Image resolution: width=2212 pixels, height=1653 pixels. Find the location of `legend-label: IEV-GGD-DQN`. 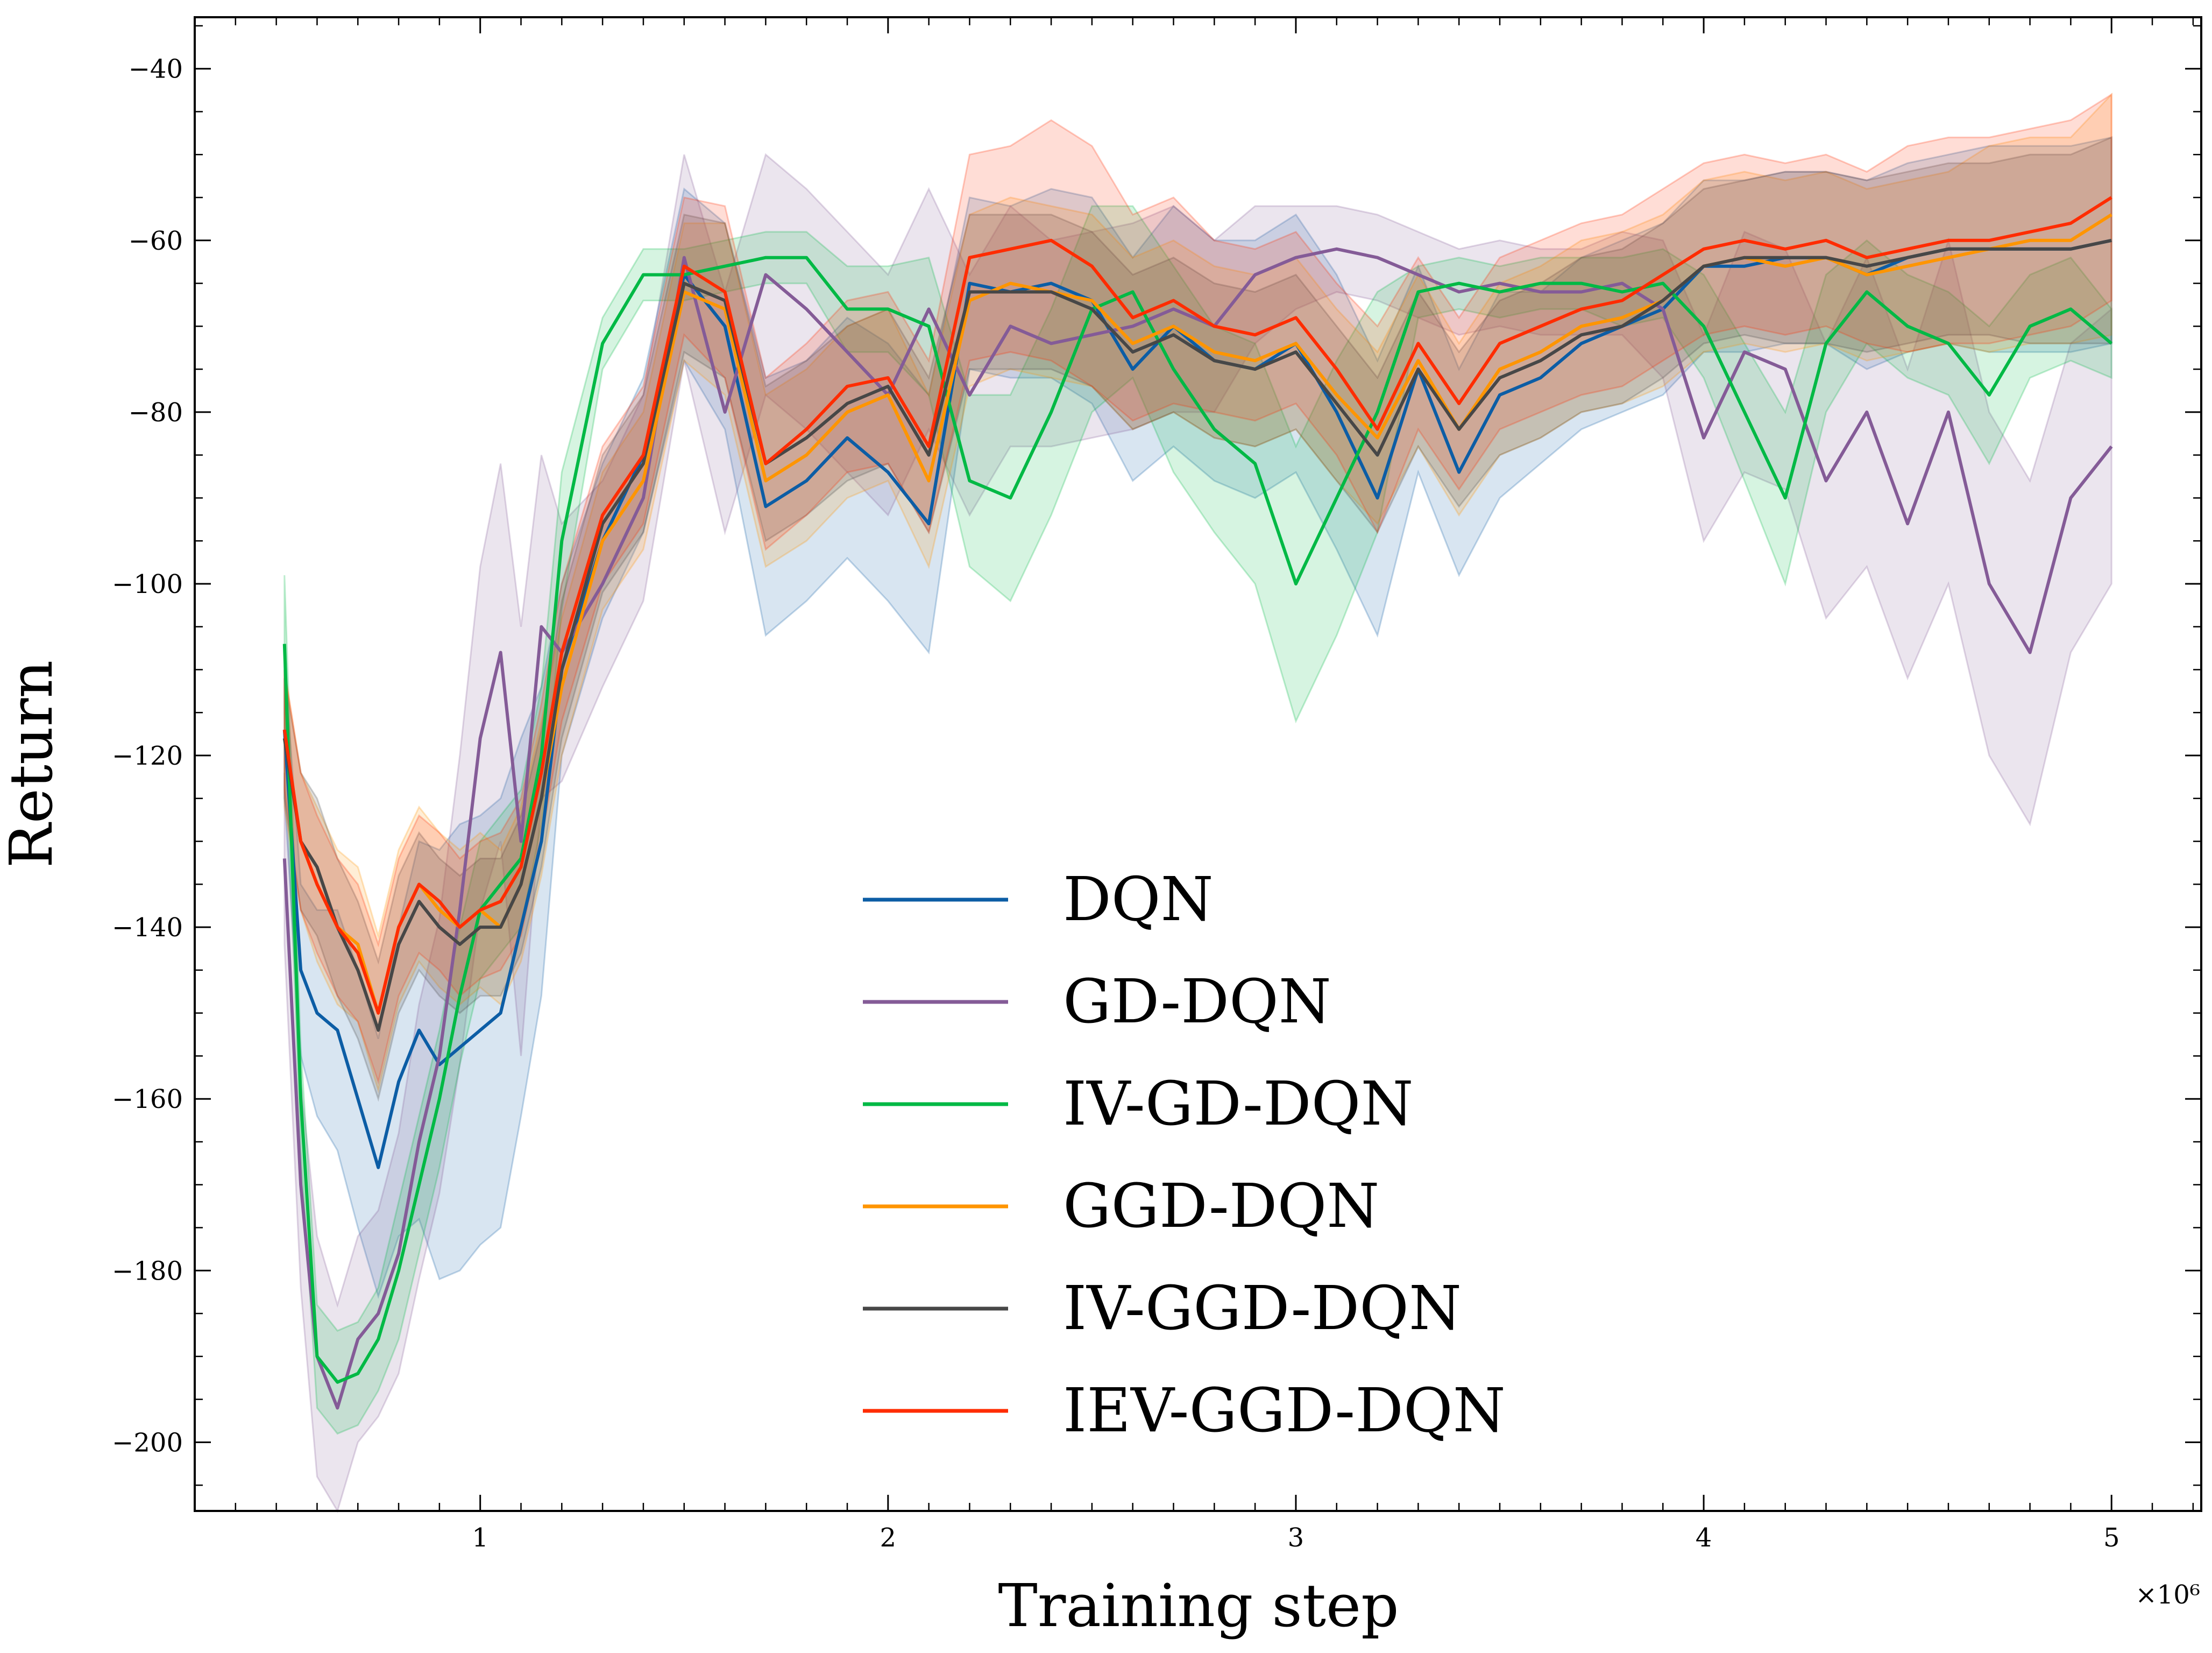

legend-label: IEV-GGD-DQN is located at coordinates (1285, 1411).